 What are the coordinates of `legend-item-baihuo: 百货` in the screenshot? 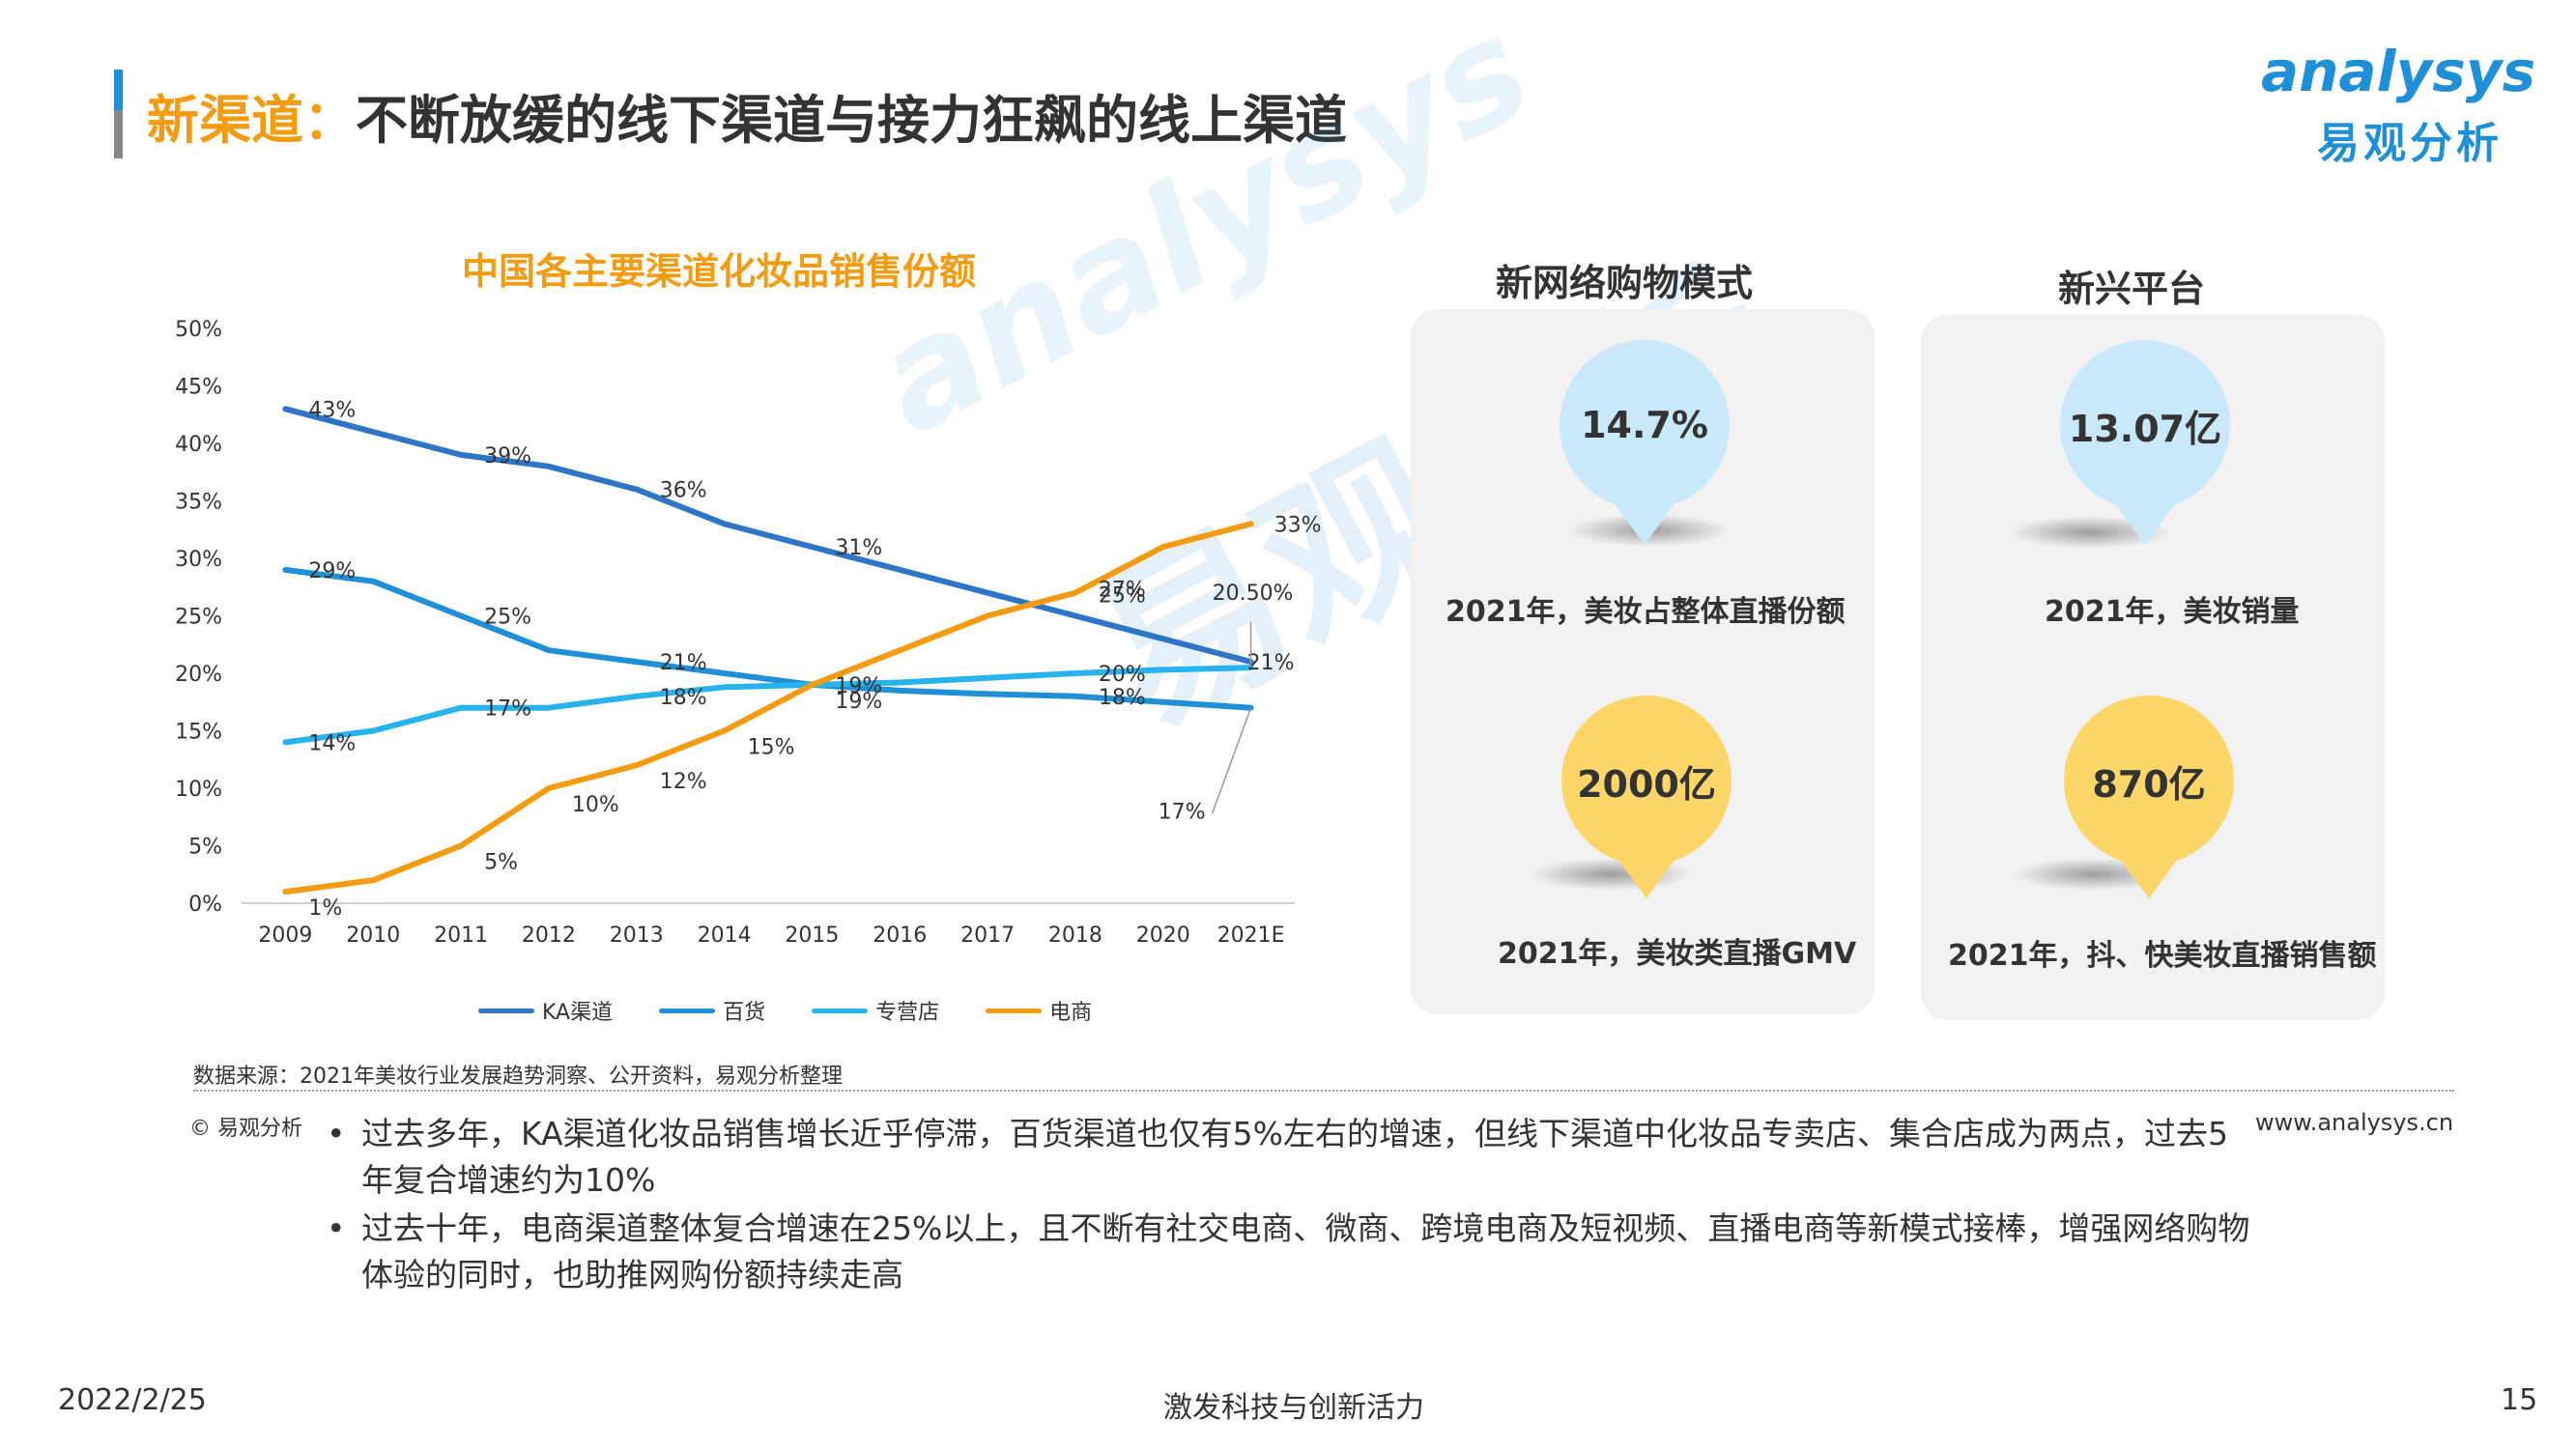 It's located at (712, 1011).